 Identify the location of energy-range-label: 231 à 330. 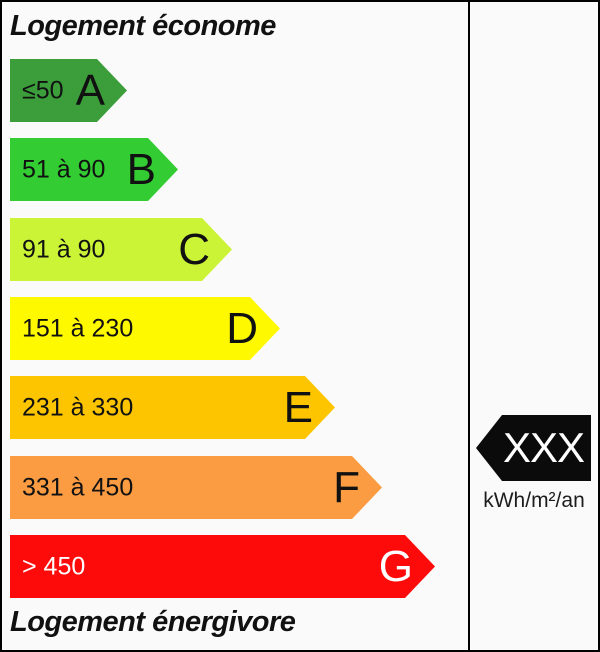
(78, 407).